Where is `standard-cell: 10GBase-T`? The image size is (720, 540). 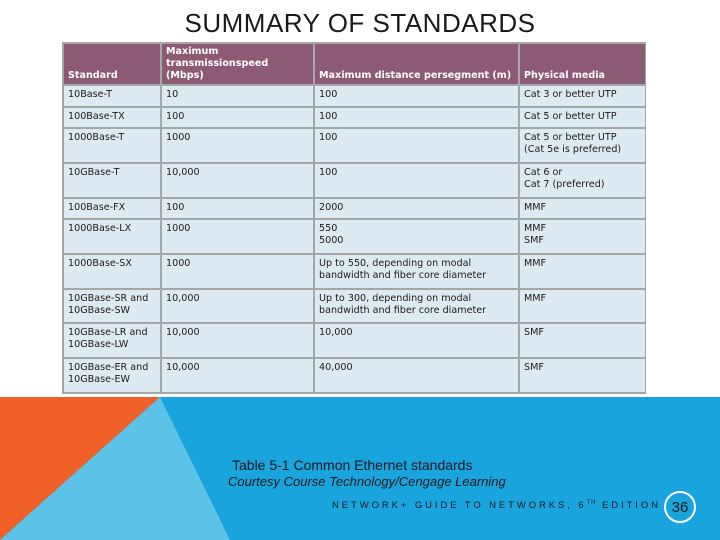
standard-cell: 10GBase-T is located at coordinates (112, 180).